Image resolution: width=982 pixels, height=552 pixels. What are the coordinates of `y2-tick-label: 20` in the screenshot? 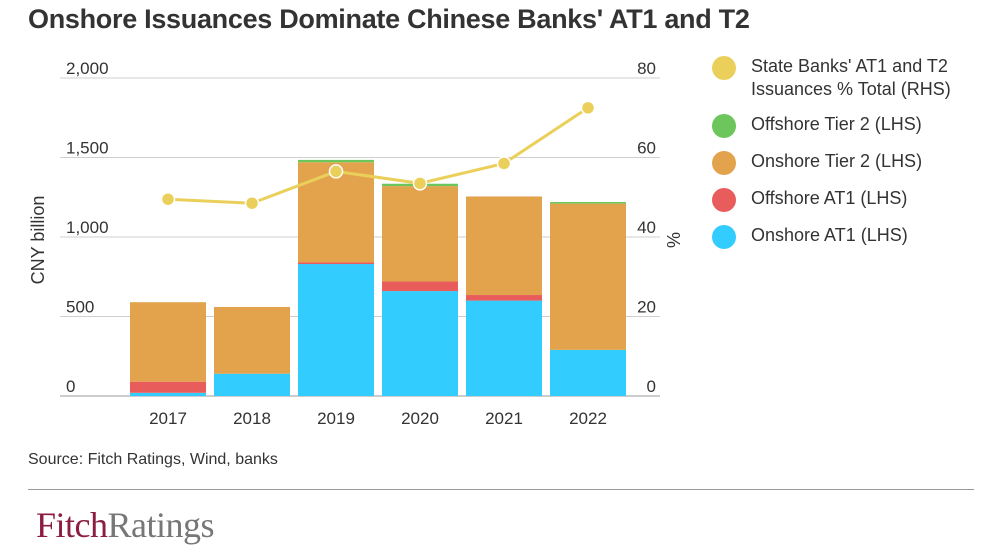 It's located at (646, 307).